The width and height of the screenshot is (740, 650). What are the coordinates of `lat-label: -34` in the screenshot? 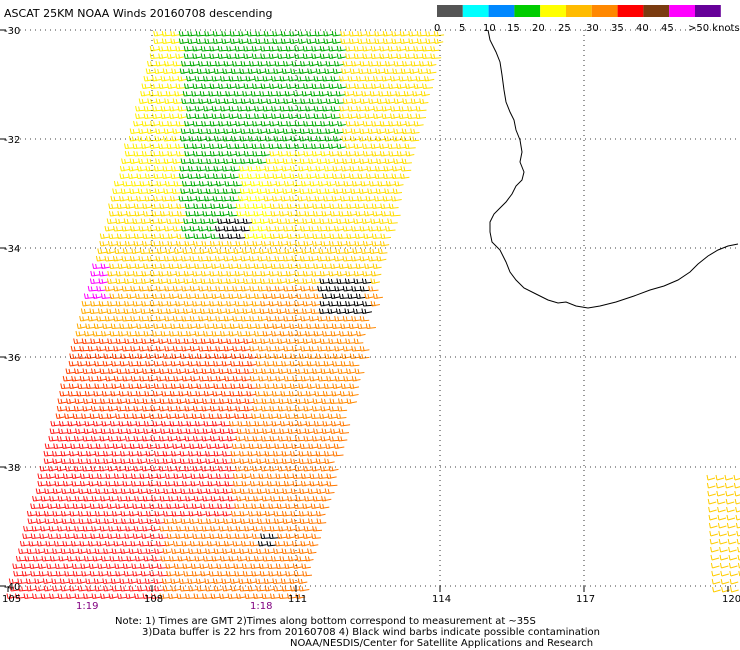 It's located at (12, 249).